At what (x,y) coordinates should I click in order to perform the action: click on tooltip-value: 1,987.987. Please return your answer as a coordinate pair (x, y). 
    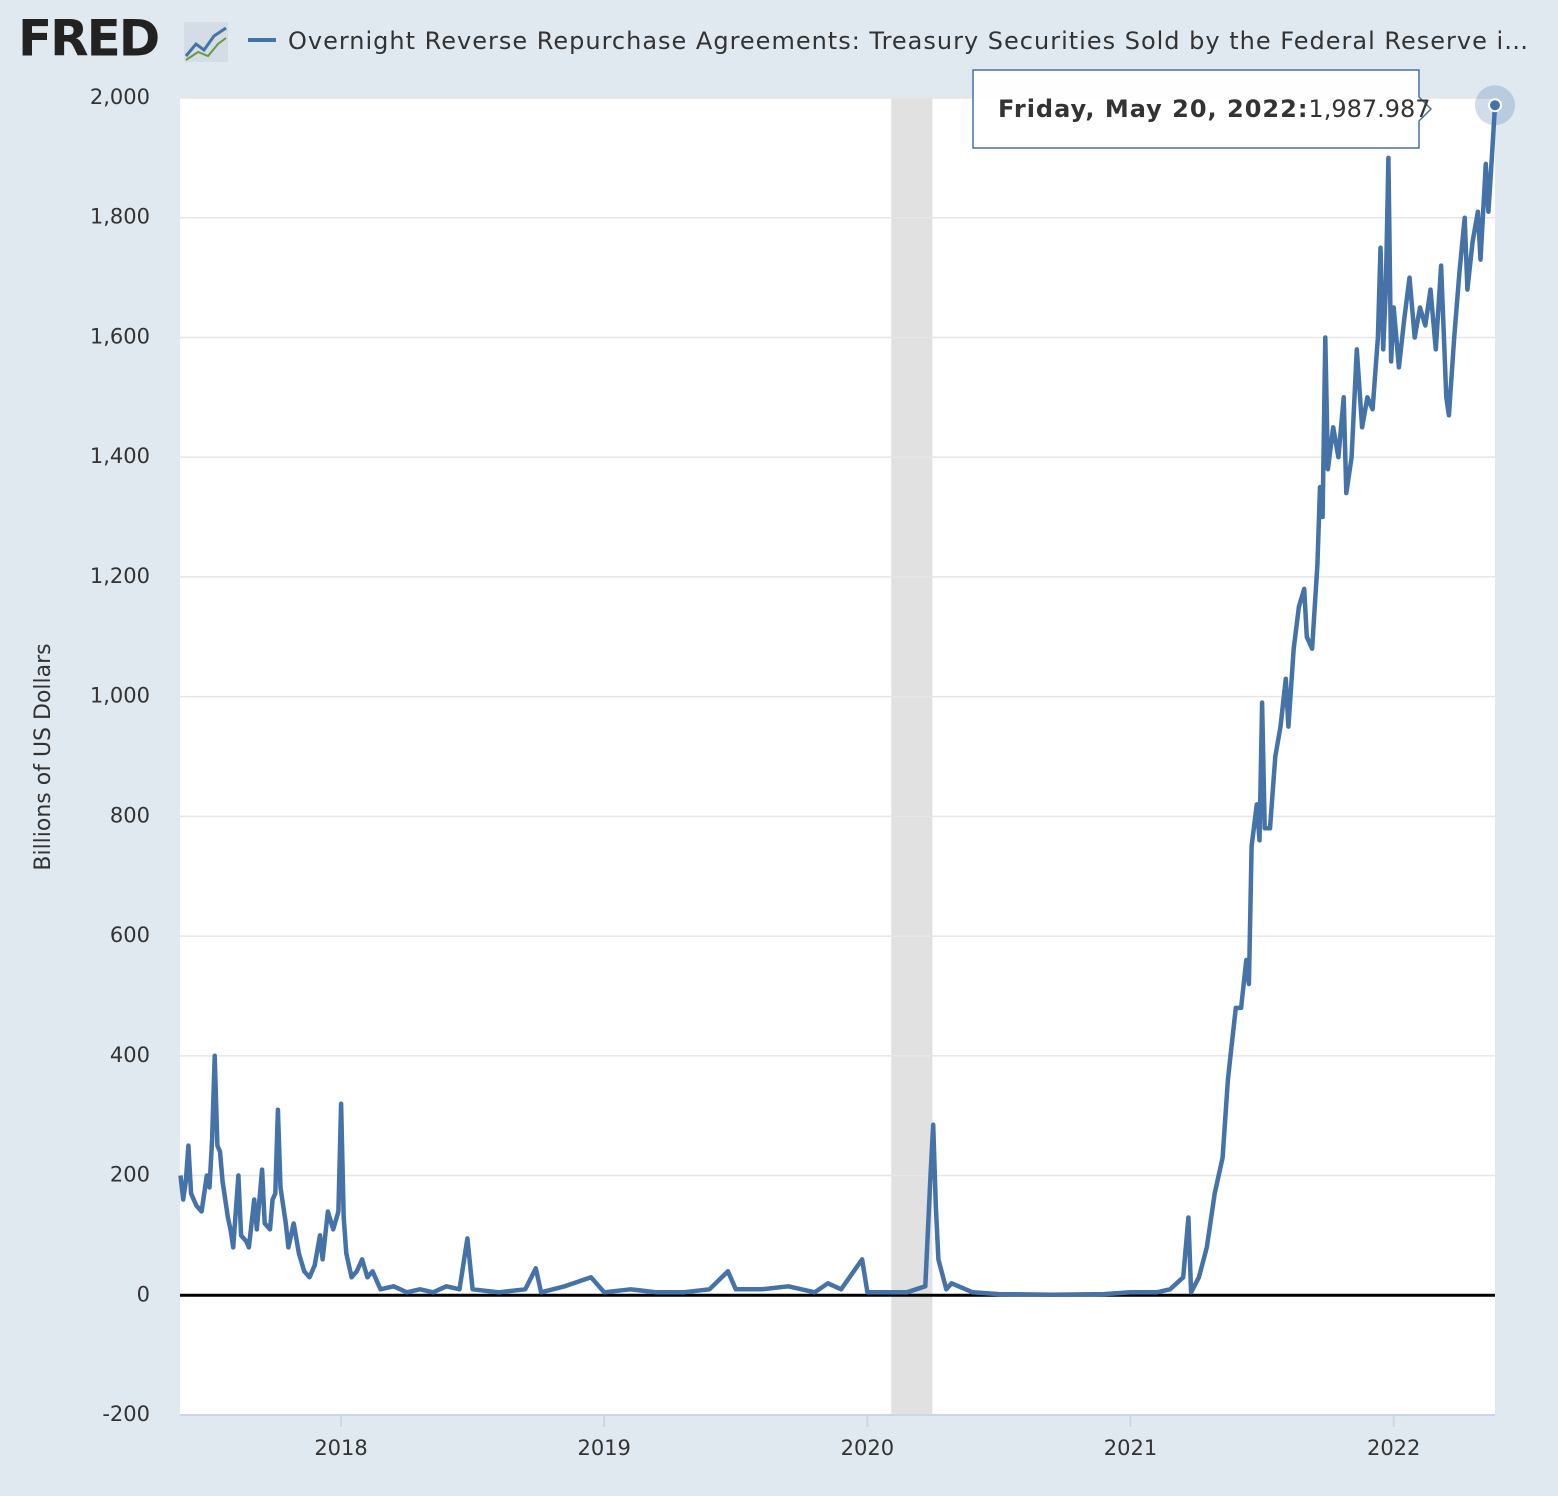
    Looking at the image, I should click on (1369, 109).